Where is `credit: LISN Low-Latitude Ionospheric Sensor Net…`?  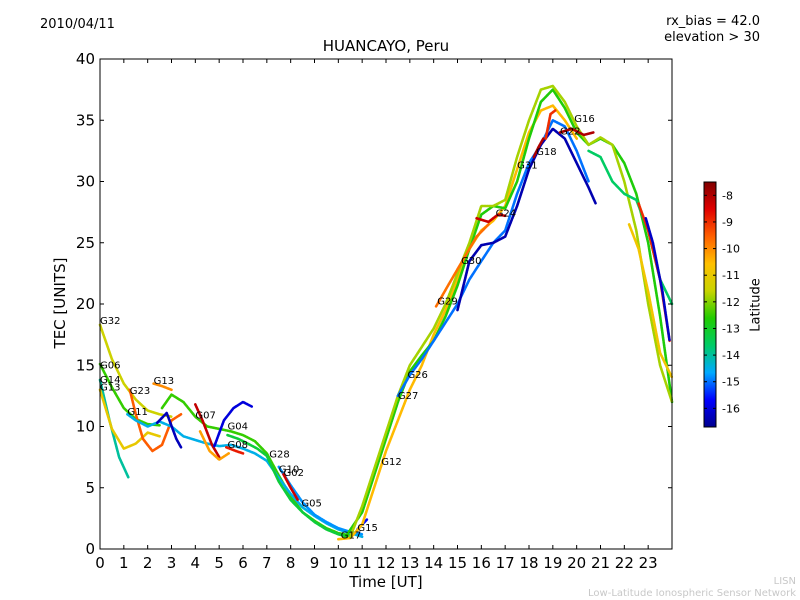 credit: LISN Low-Latitude Ionospheric Sensor Net… is located at coordinates (692, 588).